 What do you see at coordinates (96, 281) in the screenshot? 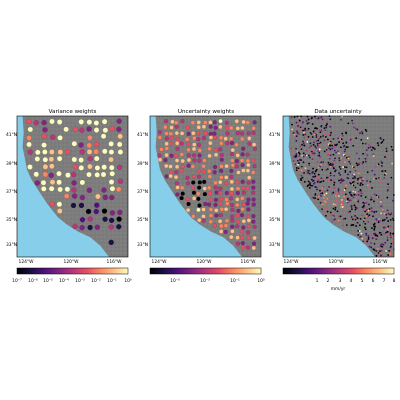
I see `colorbar-tick-label: 10⁻²` at bounding box center [96, 281].